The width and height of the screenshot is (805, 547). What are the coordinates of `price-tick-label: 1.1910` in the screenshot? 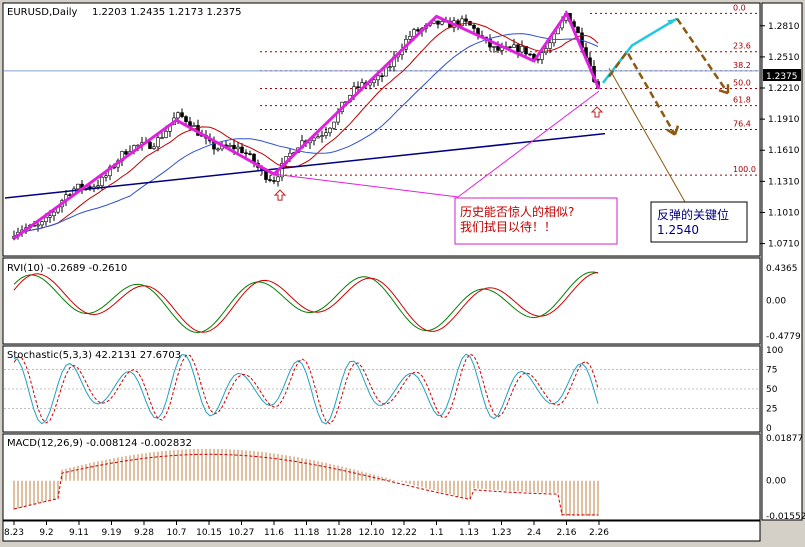 It's located at (784, 120).